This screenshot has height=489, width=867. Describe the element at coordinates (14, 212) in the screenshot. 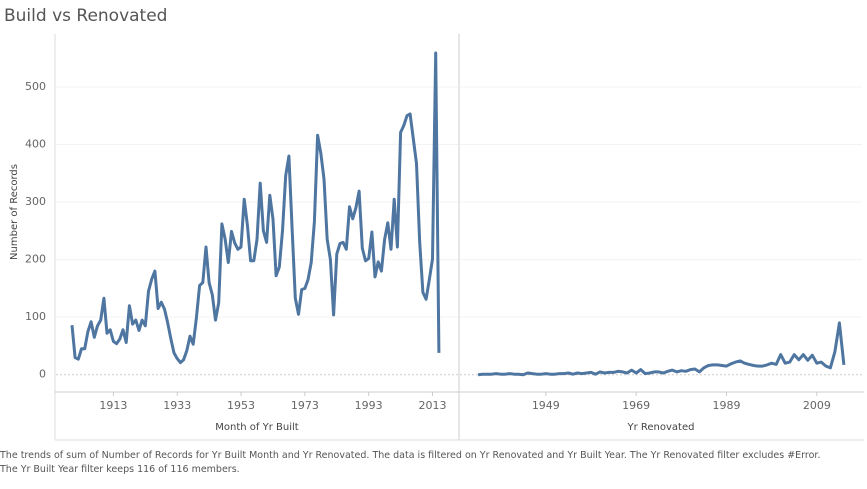

I see `y-axis-label: Number of Records` at that location.